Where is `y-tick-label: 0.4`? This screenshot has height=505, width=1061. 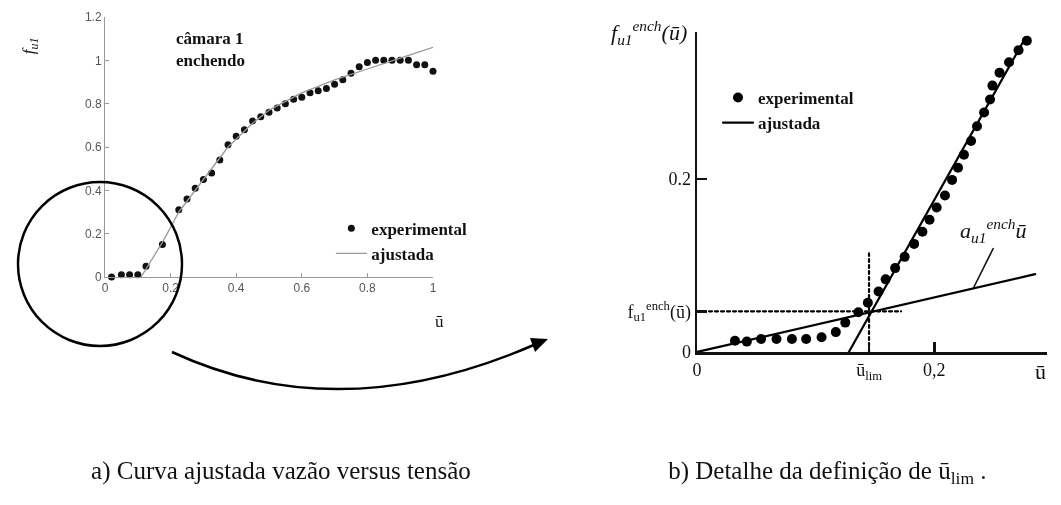
y-tick-label: 0.4 is located at coordinates (93, 190).